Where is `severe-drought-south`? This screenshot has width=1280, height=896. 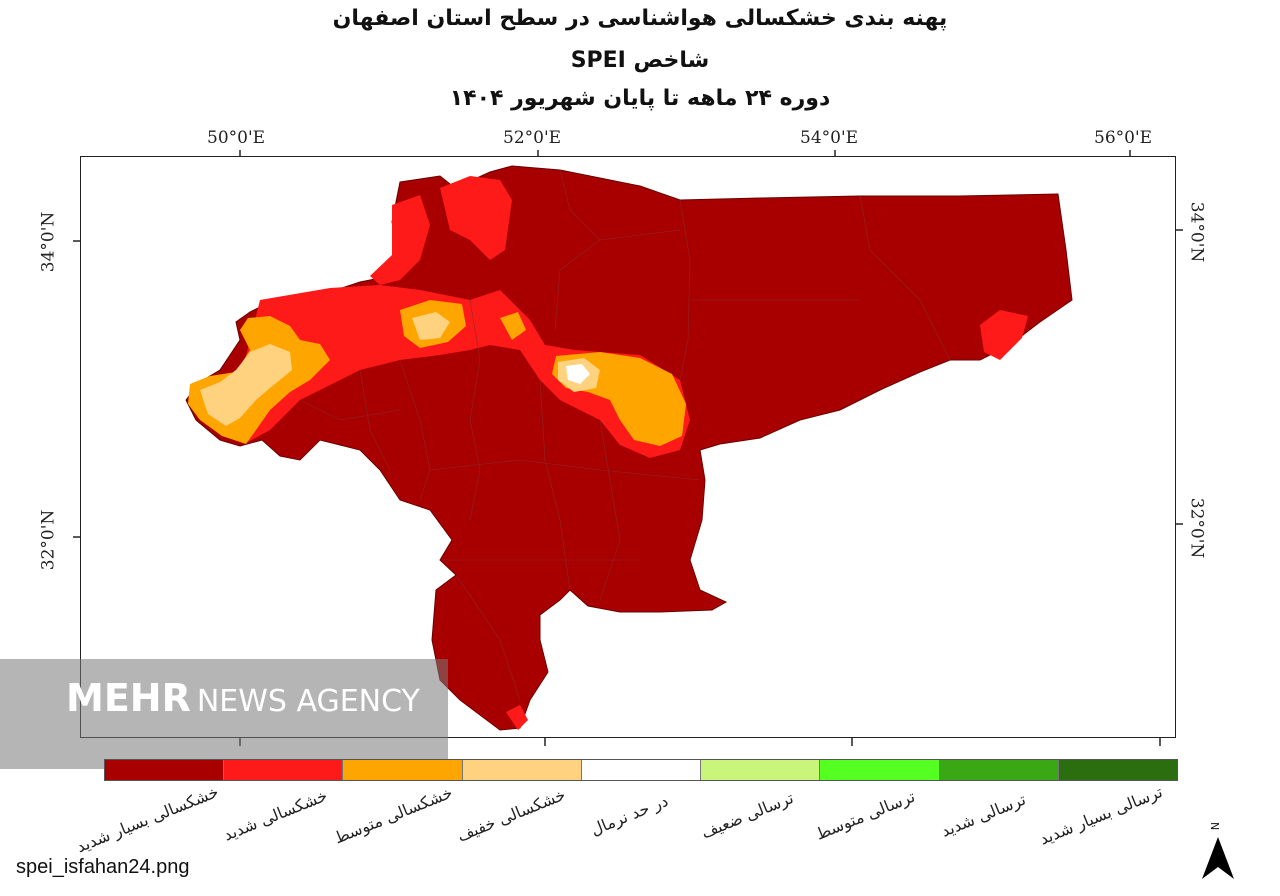 severe-drought-south is located at coordinates (517, 717).